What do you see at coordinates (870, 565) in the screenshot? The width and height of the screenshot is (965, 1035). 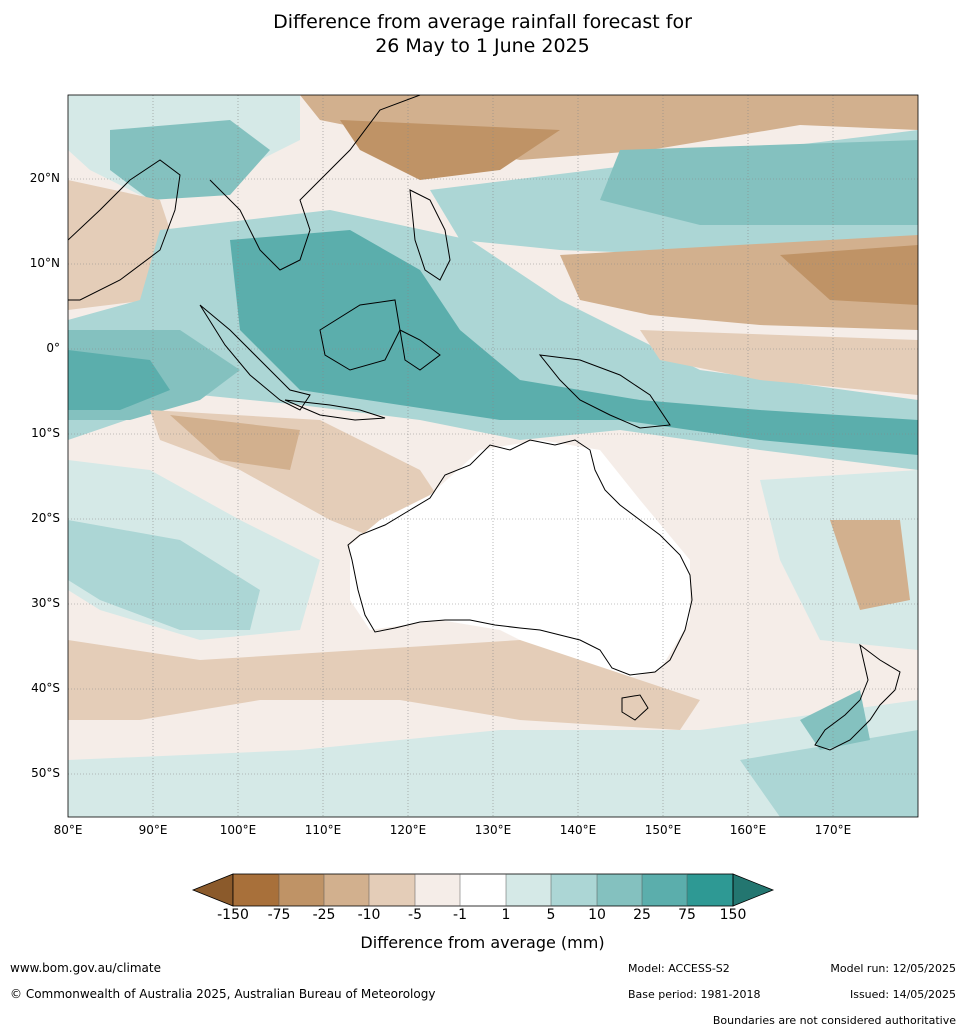 I see `tasman-dry-patch` at bounding box center [870, 565].